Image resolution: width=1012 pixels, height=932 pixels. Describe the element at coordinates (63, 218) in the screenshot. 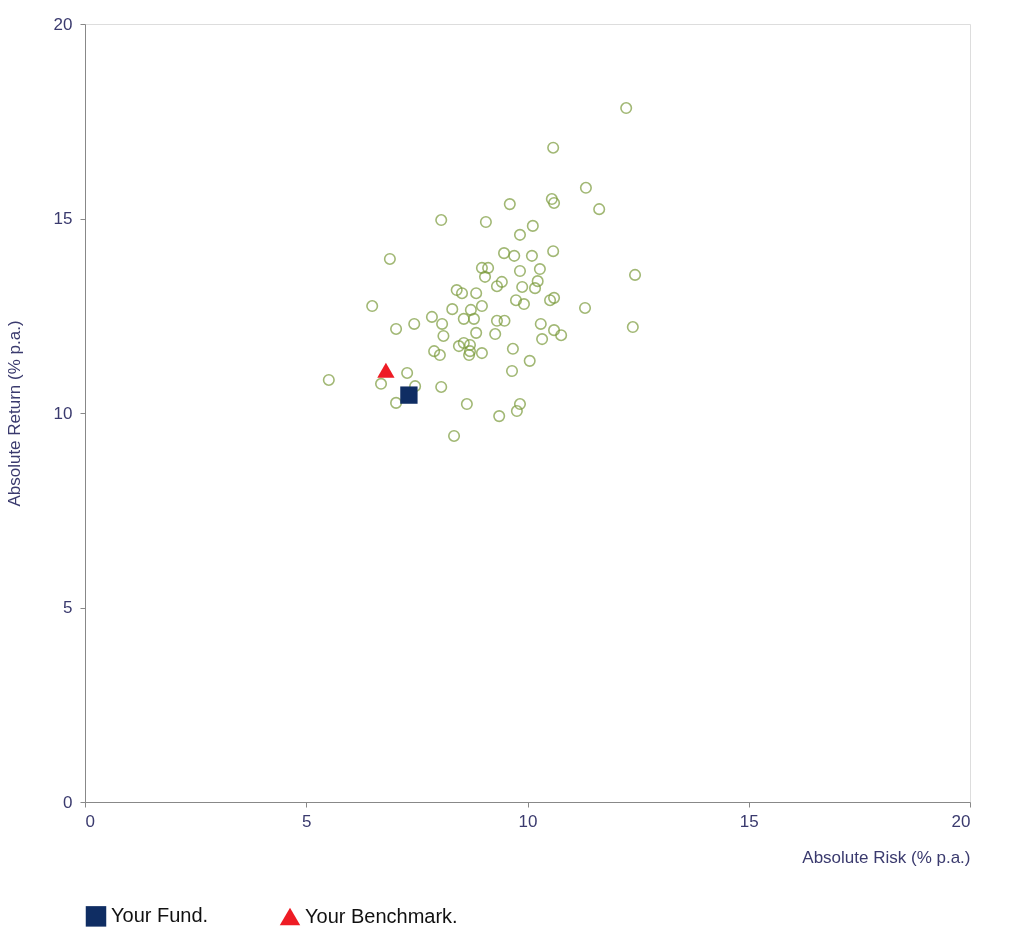

I see `y-tick-label: 15` at that location.